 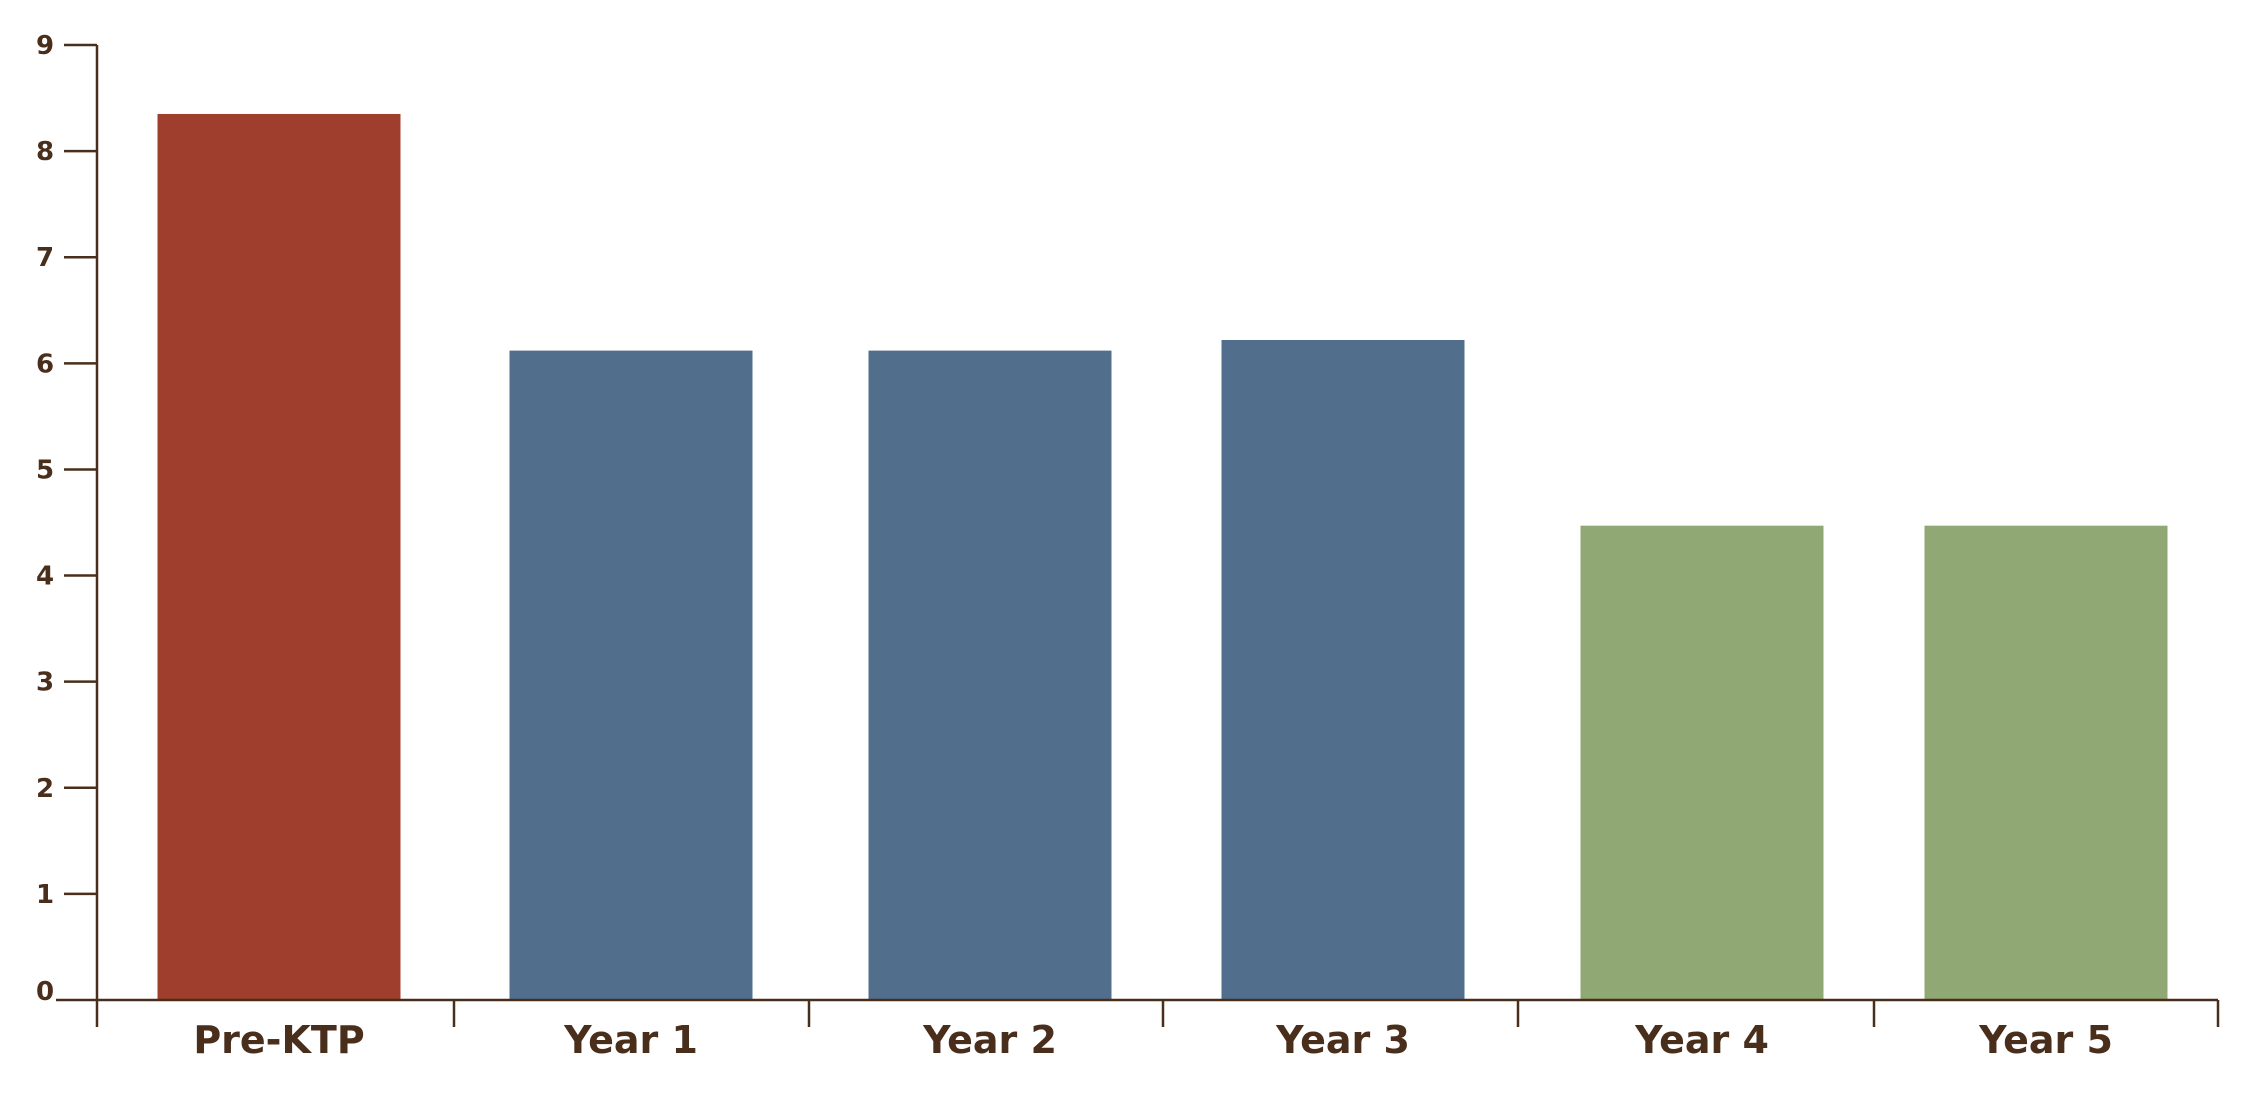 What do you see at coordinates (1342, 1040) in the screenshot?
I see `x-category-label: Year 3` at bounding box center [1342, 1040].